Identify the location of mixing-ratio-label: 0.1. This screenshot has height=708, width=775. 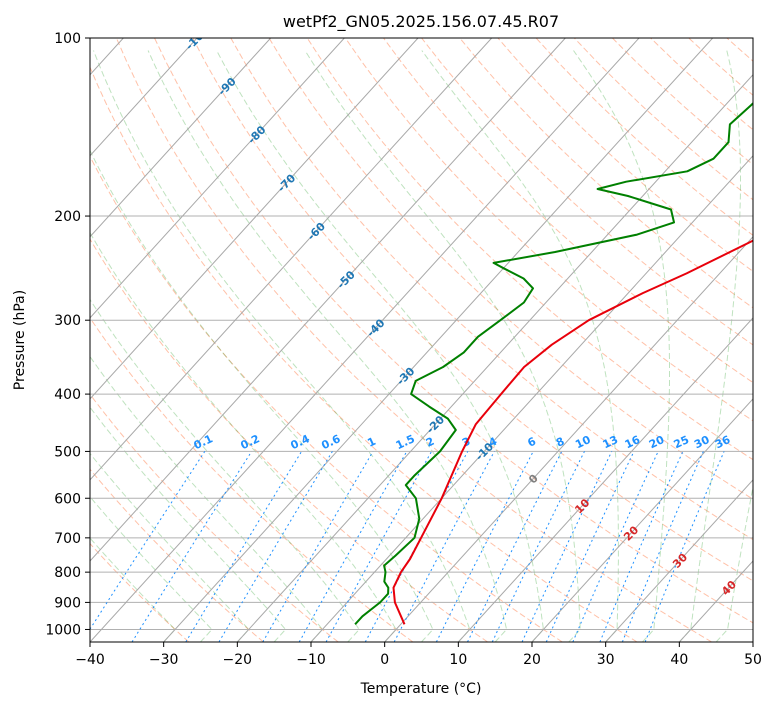
(203, 442).